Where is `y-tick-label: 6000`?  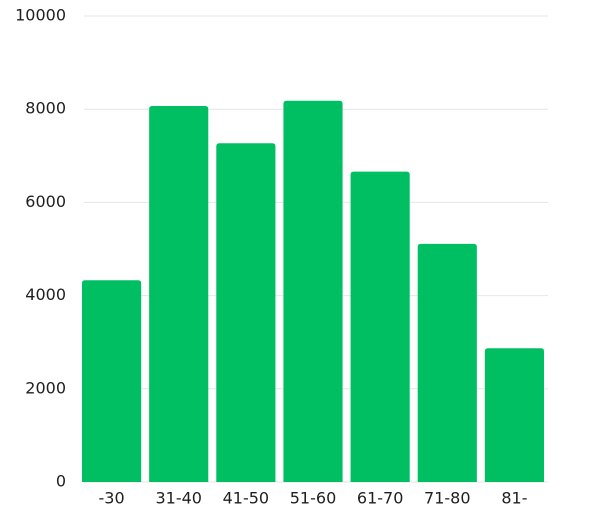
y-tick-label: 6000 is located at coordinates (45, 201).